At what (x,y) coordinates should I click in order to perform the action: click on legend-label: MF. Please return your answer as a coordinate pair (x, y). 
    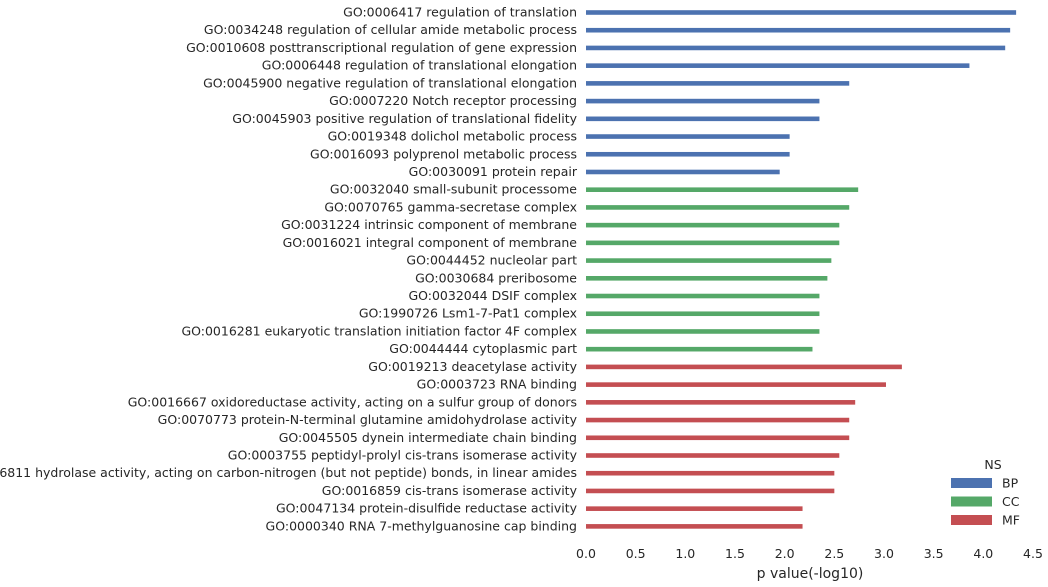
    Looking at the image, I should click on (1011, 520).